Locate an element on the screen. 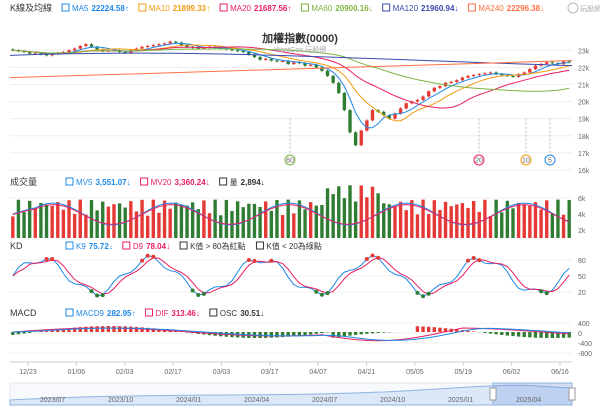  legend-name: MACD9 is located at coordinates (90, 313).